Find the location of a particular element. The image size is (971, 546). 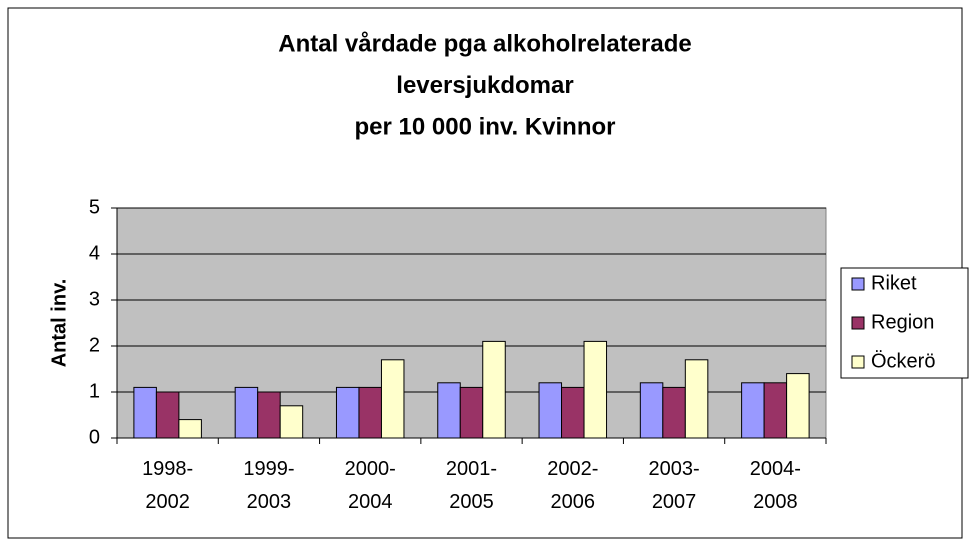

y-tick-label: 0 is located at coordinates (94, 437).